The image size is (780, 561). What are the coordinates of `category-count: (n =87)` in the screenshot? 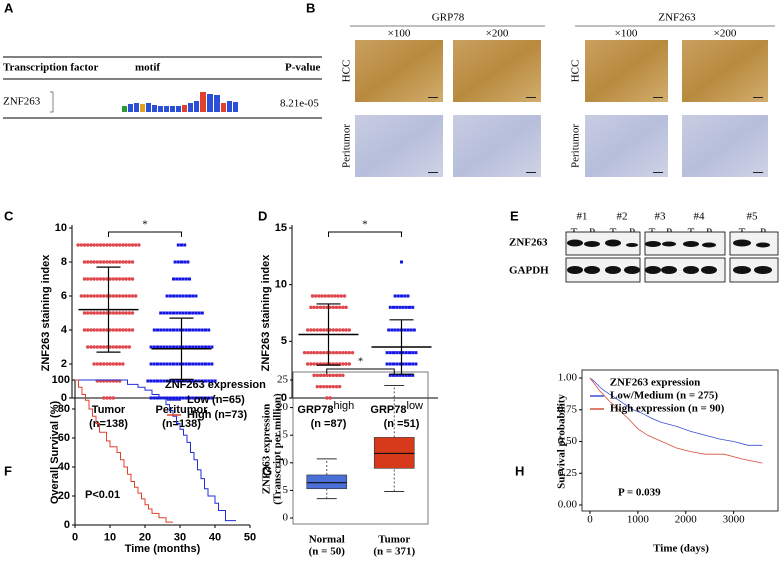 It's located at (329, 424).